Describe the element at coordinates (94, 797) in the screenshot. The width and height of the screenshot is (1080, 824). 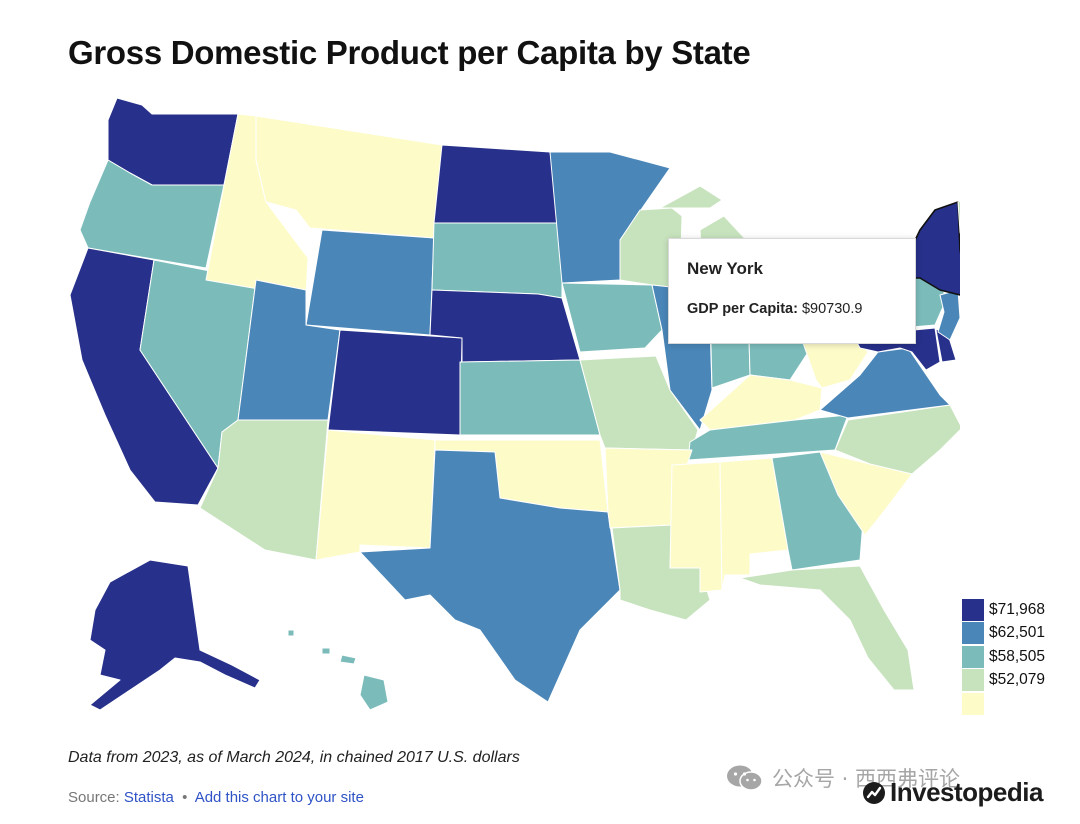
I see `source-prefix: Source:` at that location.